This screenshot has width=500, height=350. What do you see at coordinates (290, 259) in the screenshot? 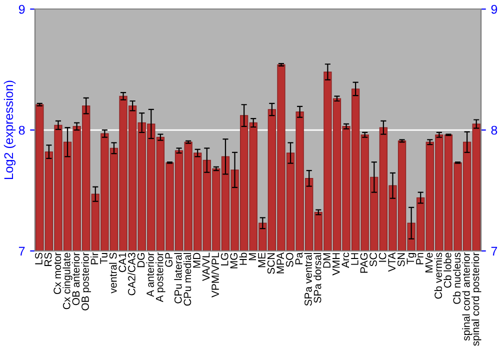
I see `x-tick-label: SO` at bounding box center [290, 259].